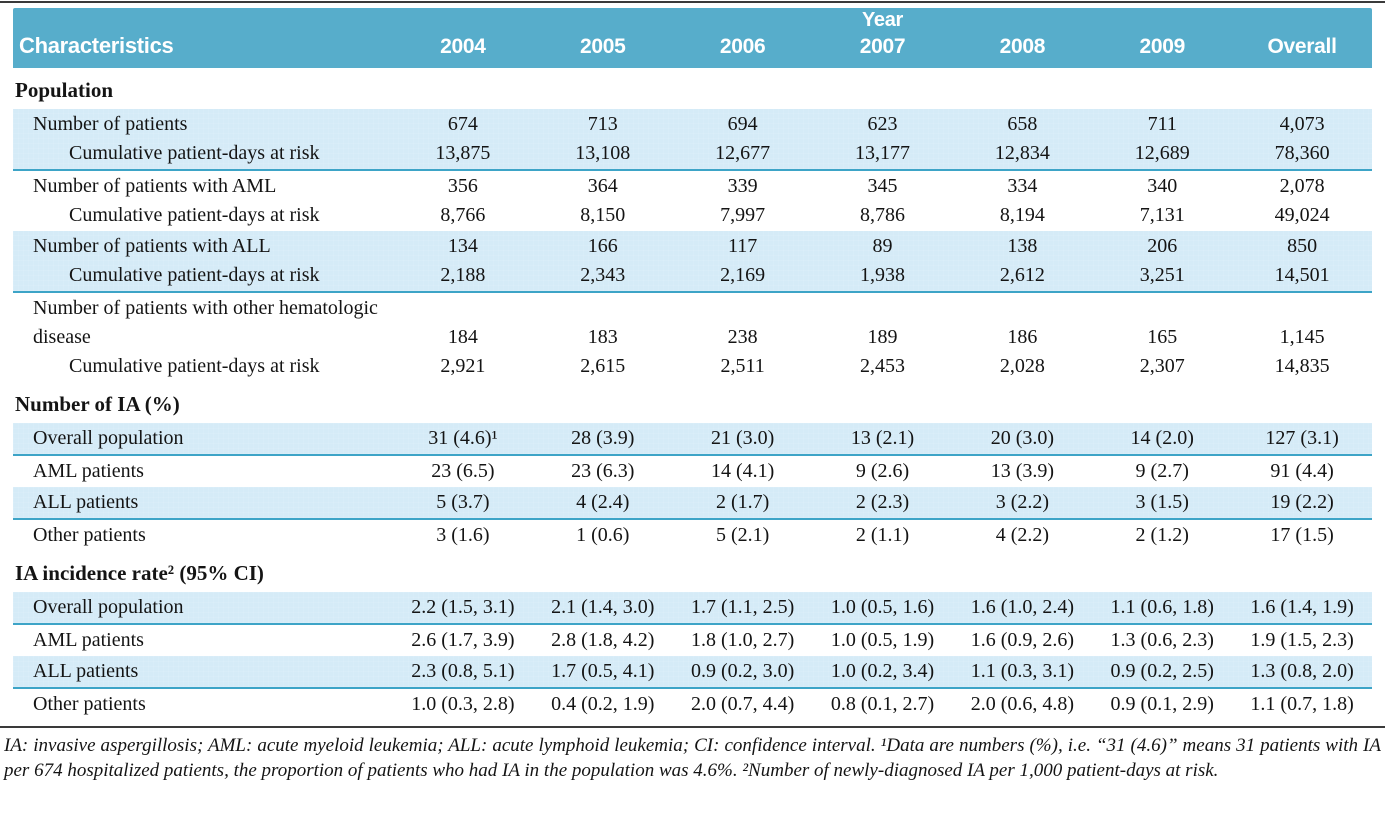 This screenshot has width=1385, height=832. What do you see at coordinates (1302, 438) in the screenshot?
I see `cell-value: 127 (3.1)` at bounding box center [1302, 438].